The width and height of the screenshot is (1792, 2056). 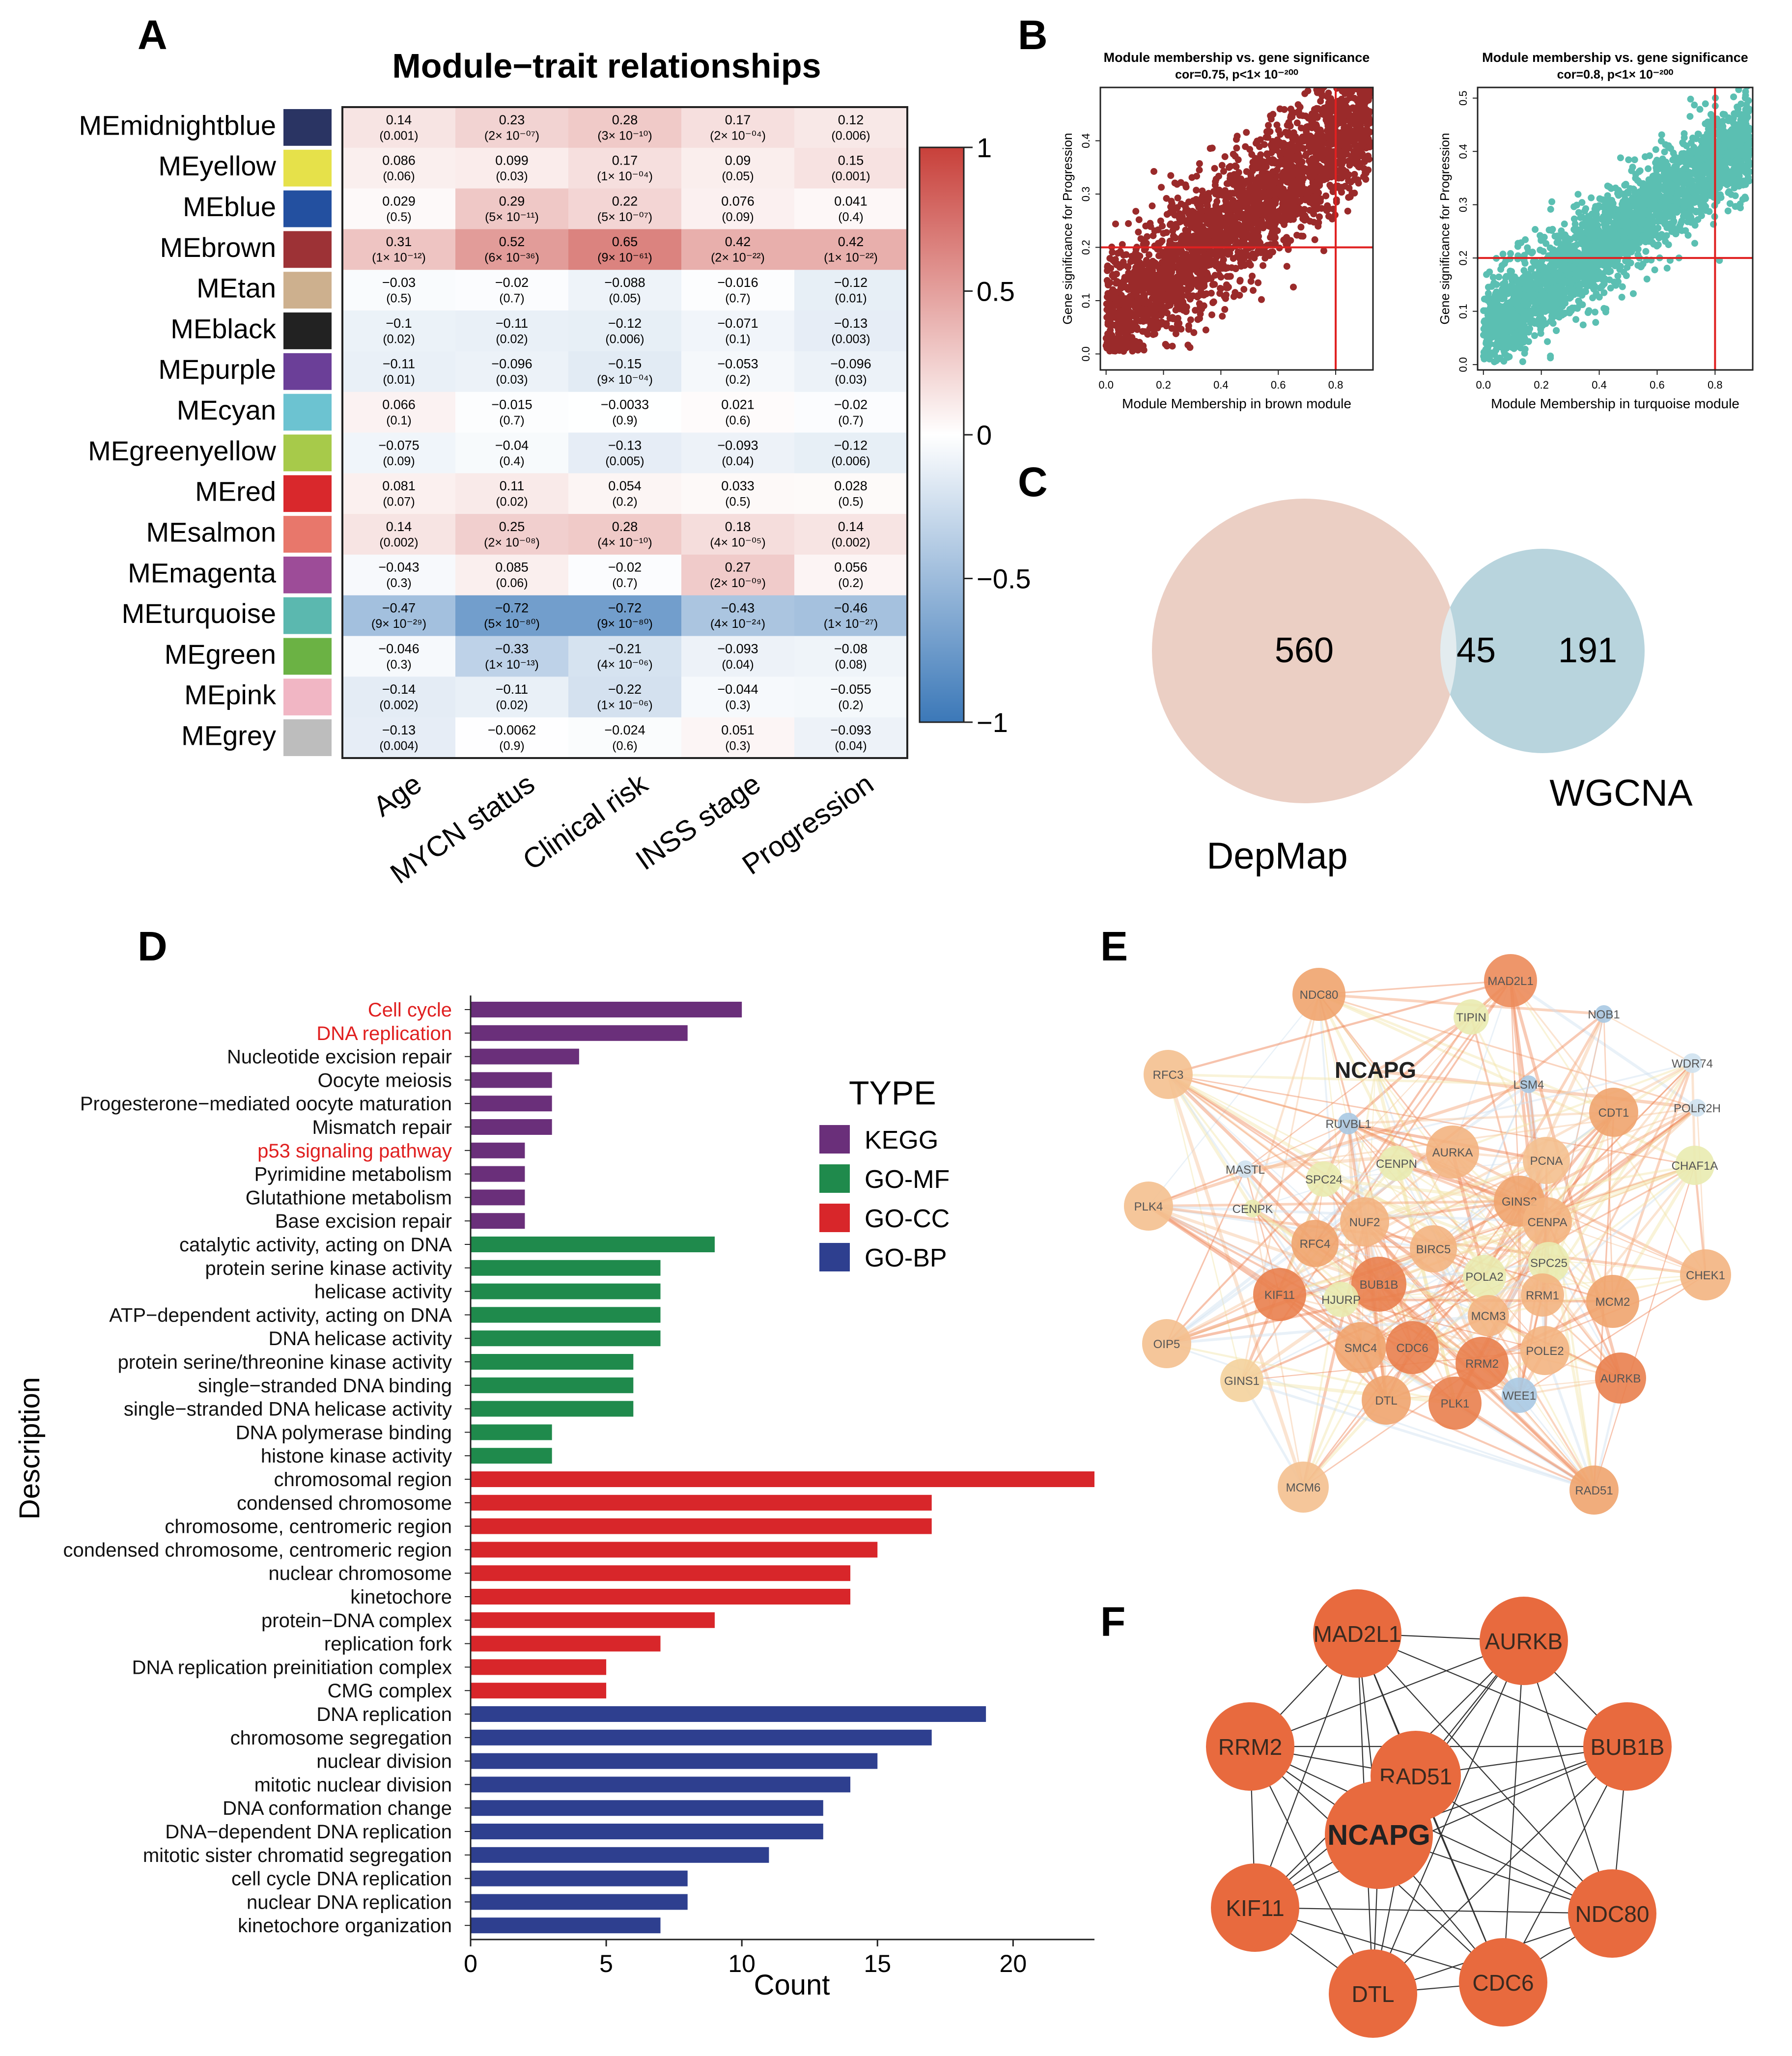 What do you see at coordinates (315, 1245) in the screenshot?
I see `enrichment-term-label: catalytic activity, acting on DNA` at bounding box center [315, 1245].